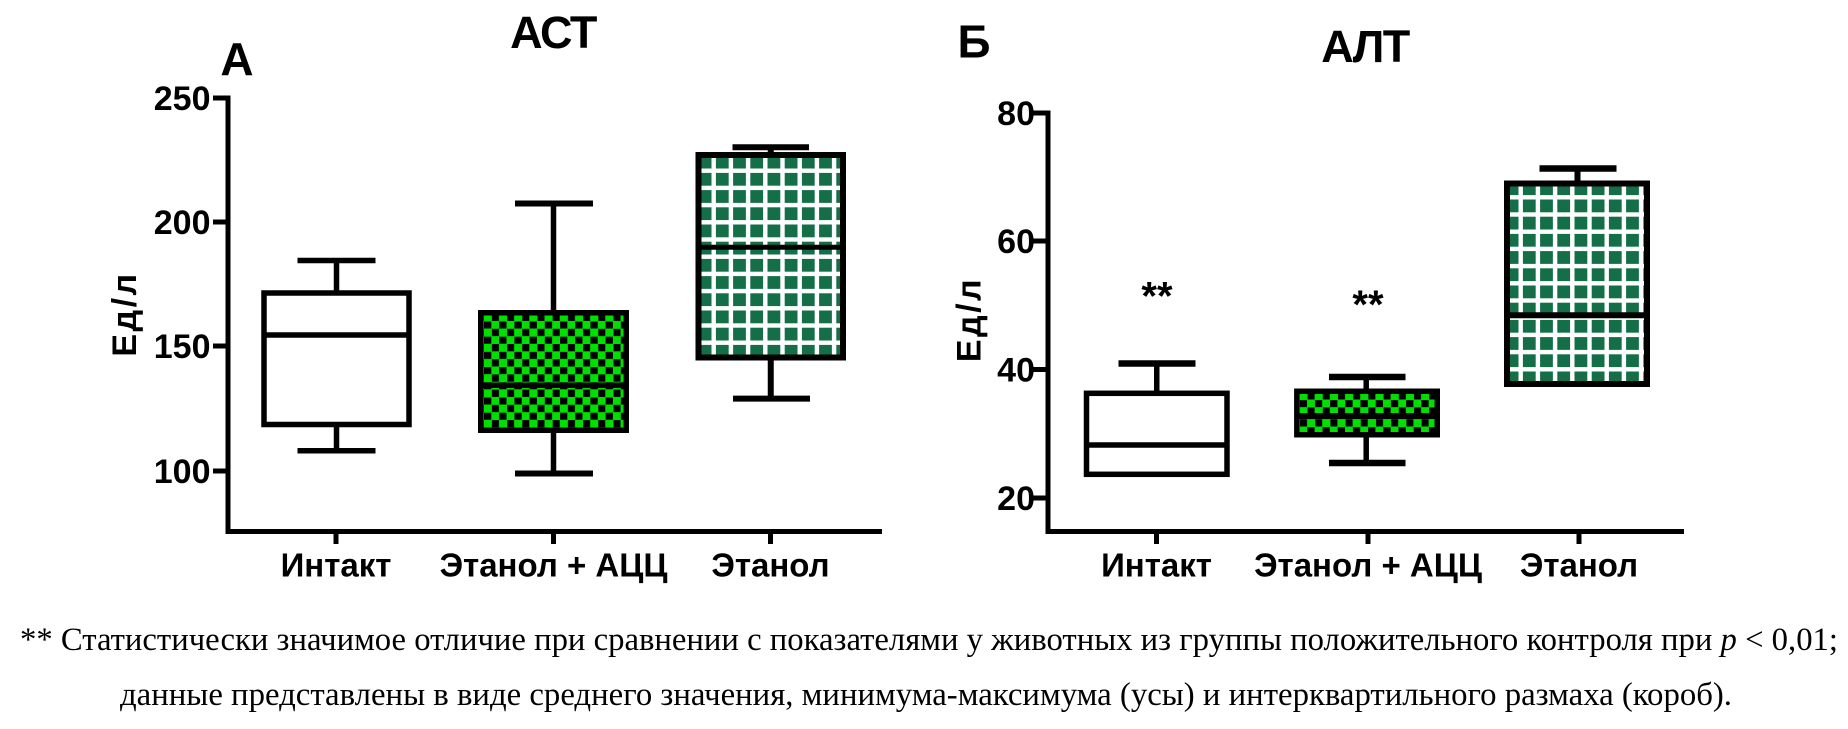 Image resolution: width=1848 pixels, height=729 pixels. Describe the element at coordinates (182, 99) in the screenshot. I see `svg-text: 250` at that location.